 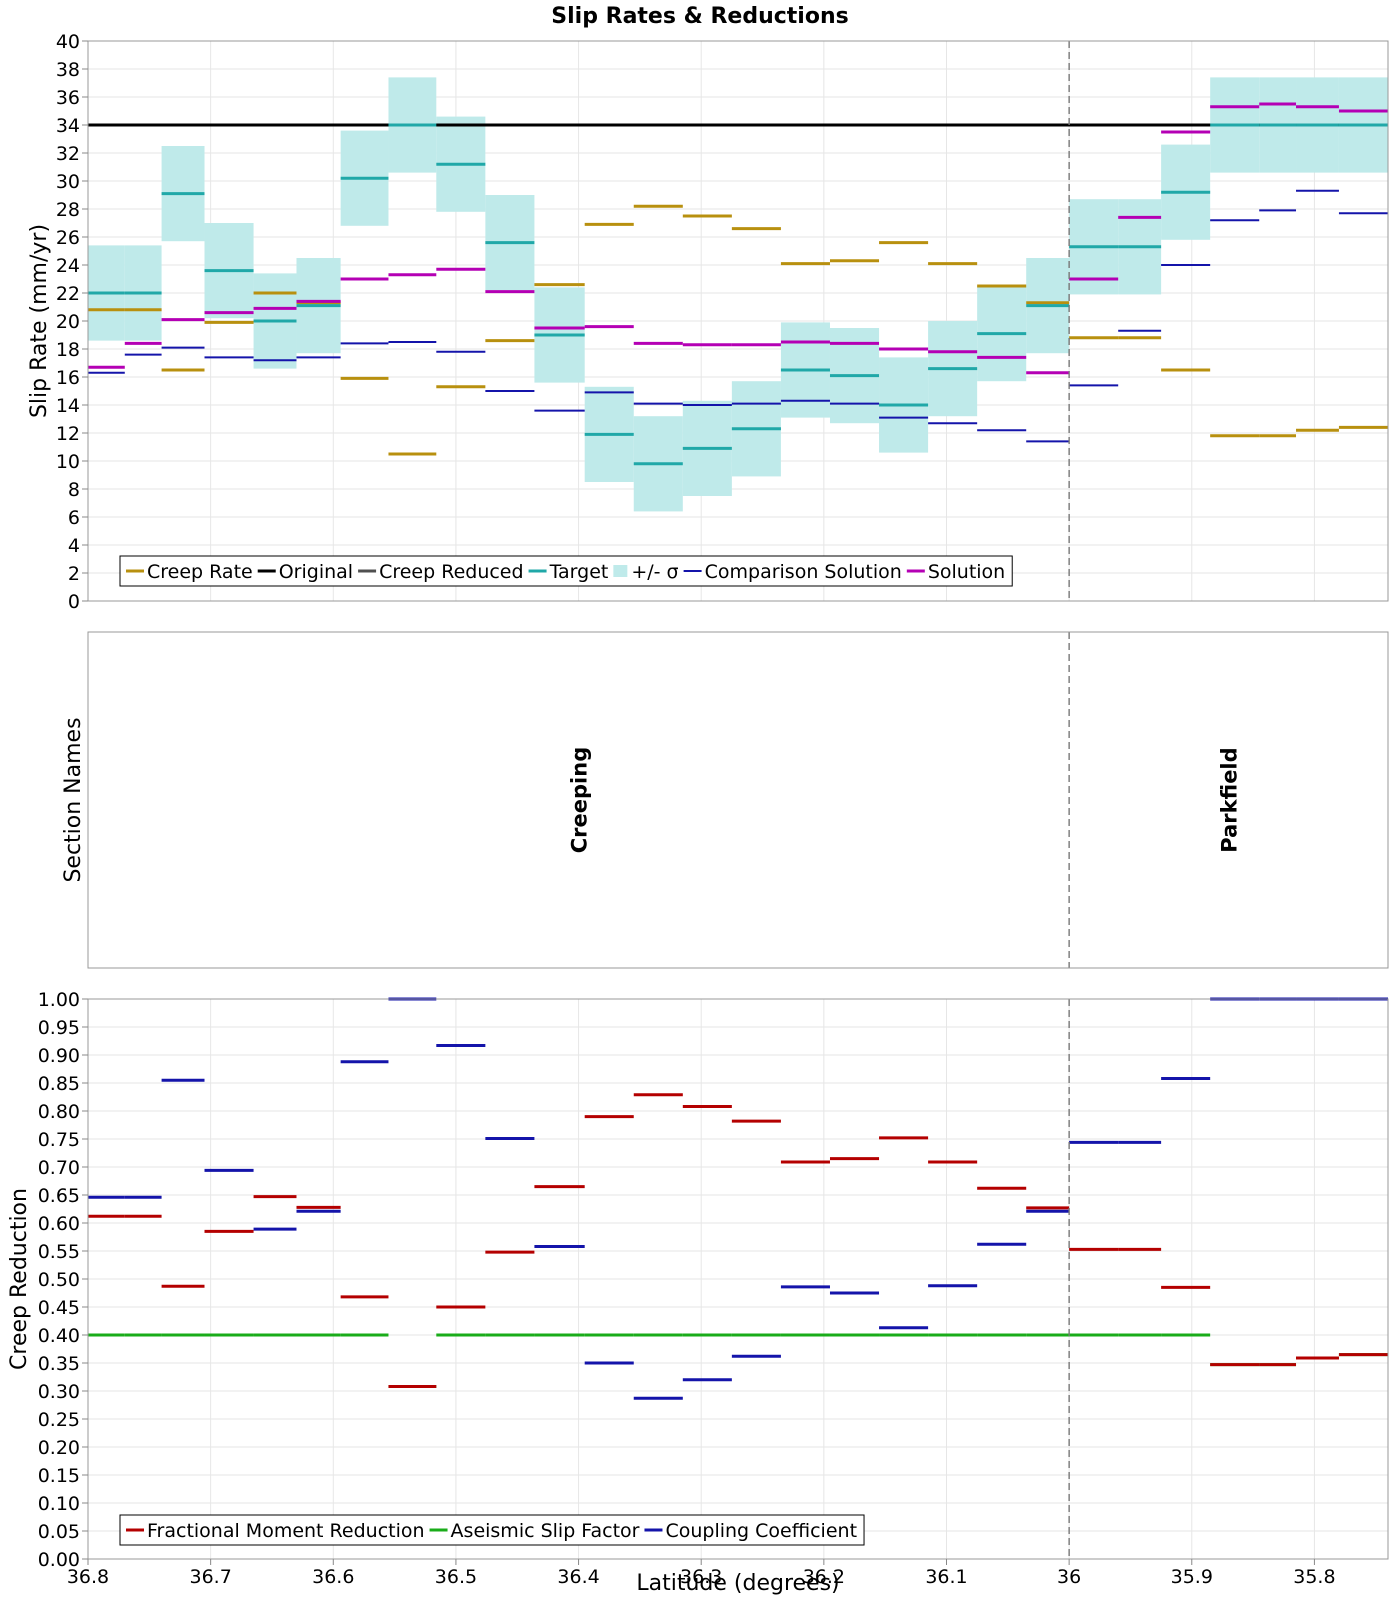 I want to click on legend-label: Fractional Moment Reduction, so click(x=286, y=1531).